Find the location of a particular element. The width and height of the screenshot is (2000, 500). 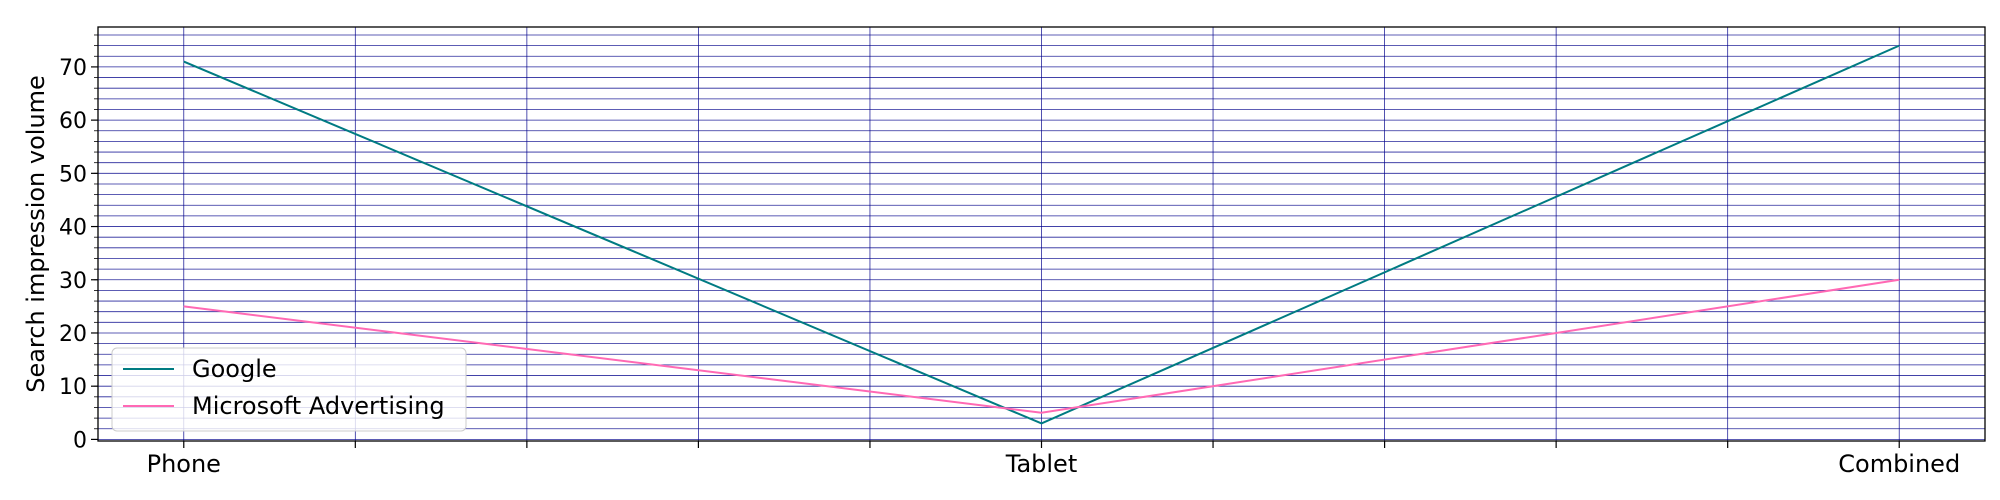

legend-box is located at coordinates (289, 389).